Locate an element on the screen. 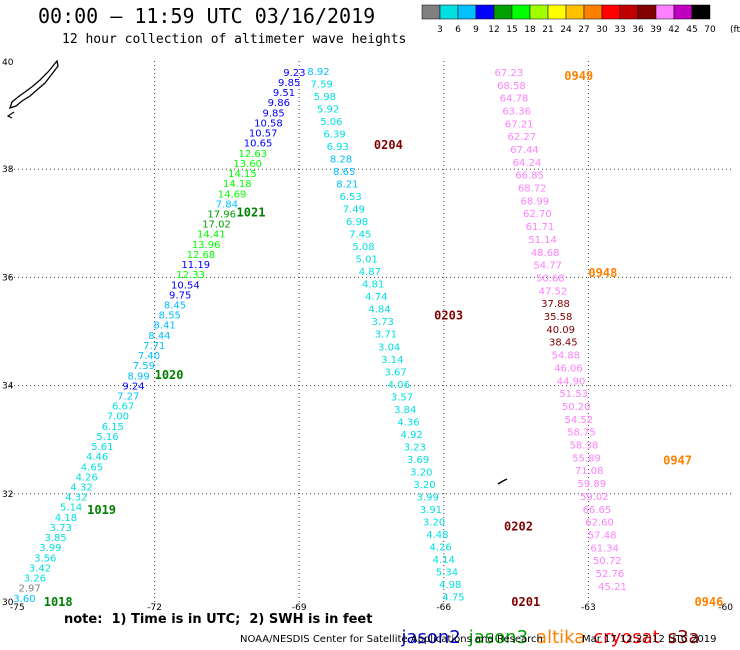  swh-value-label: 5.01 is located at coordinates (367, 260).